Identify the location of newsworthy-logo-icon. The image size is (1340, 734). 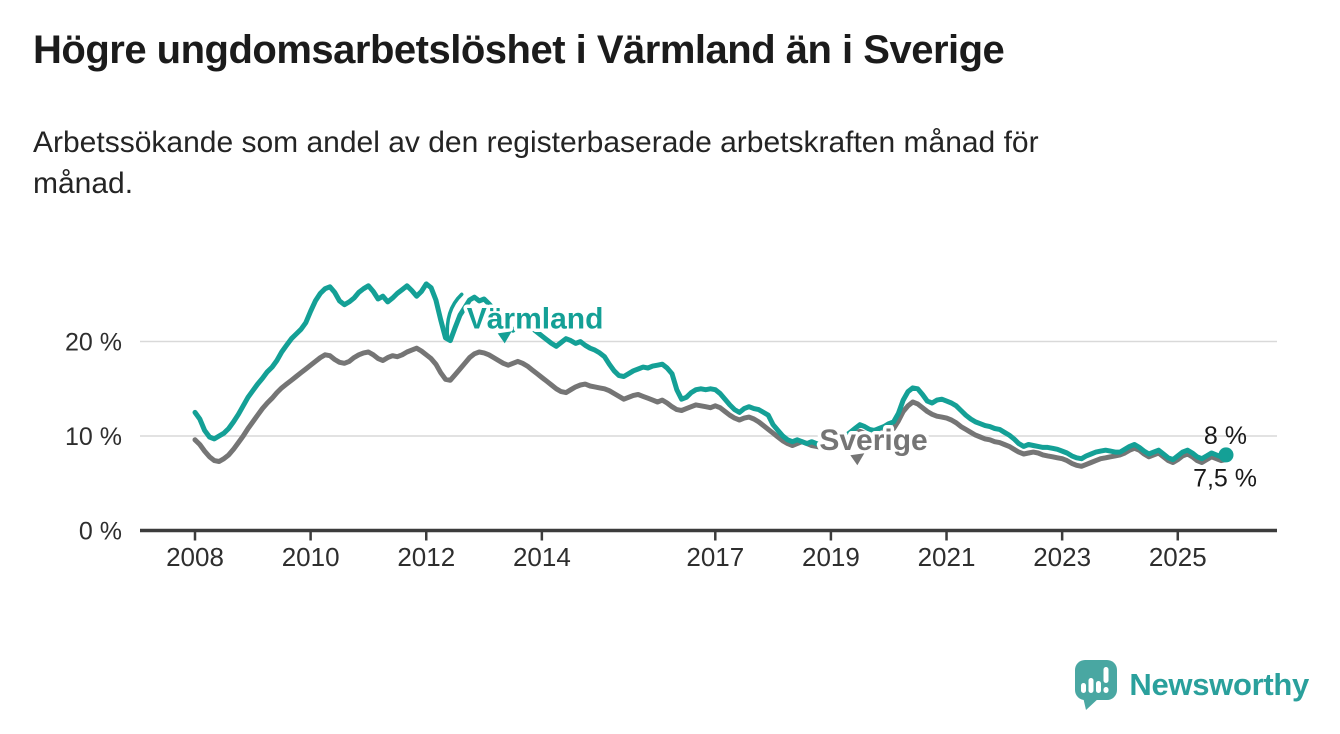
(1096, 685).